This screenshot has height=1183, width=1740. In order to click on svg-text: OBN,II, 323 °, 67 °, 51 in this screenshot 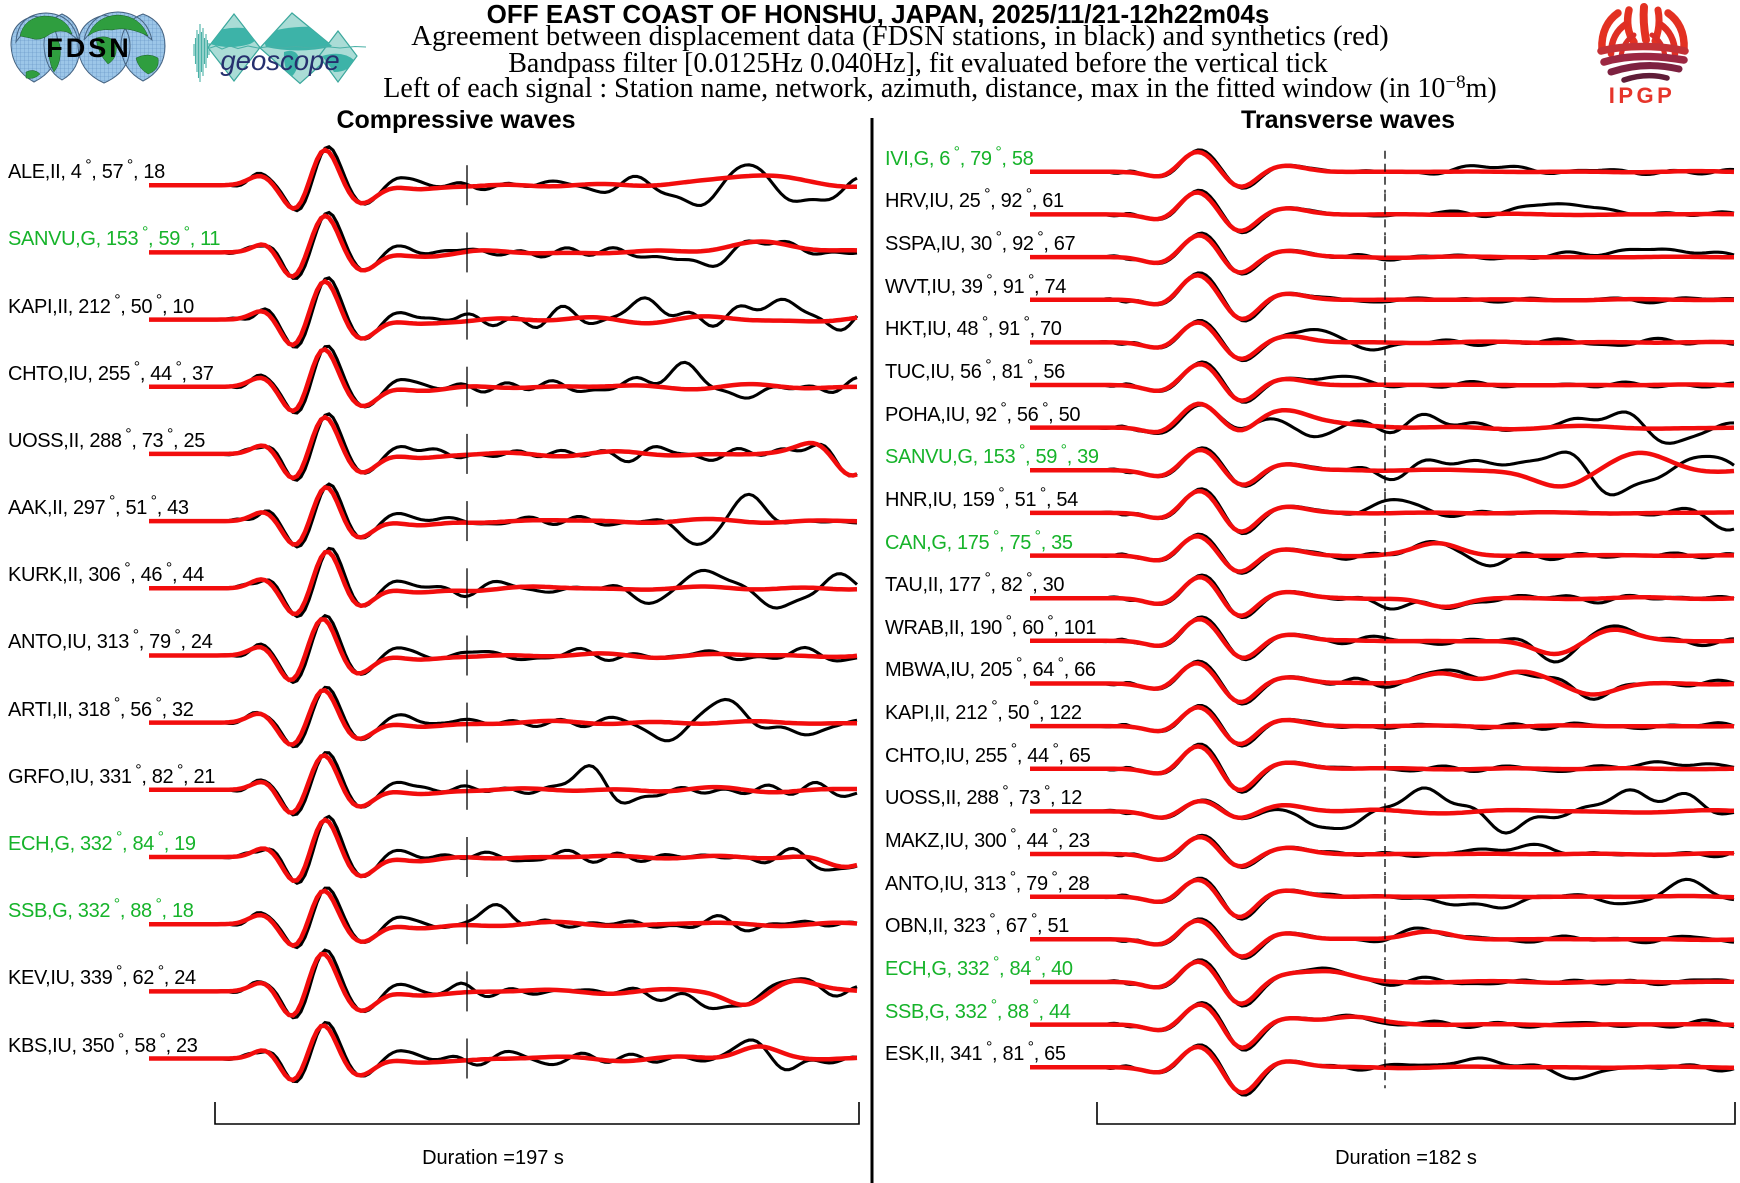, I will do `click(977, 924)`.